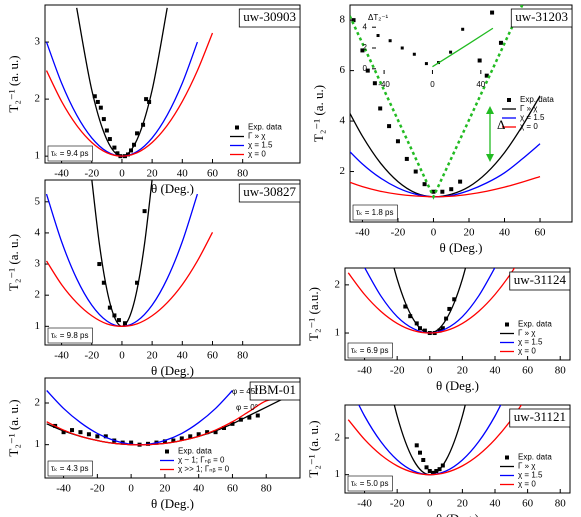 The height and width of the screenshot is (517, 581). I want to click on tau-label: τₖ = 9.4 ps, so click(69, 153).